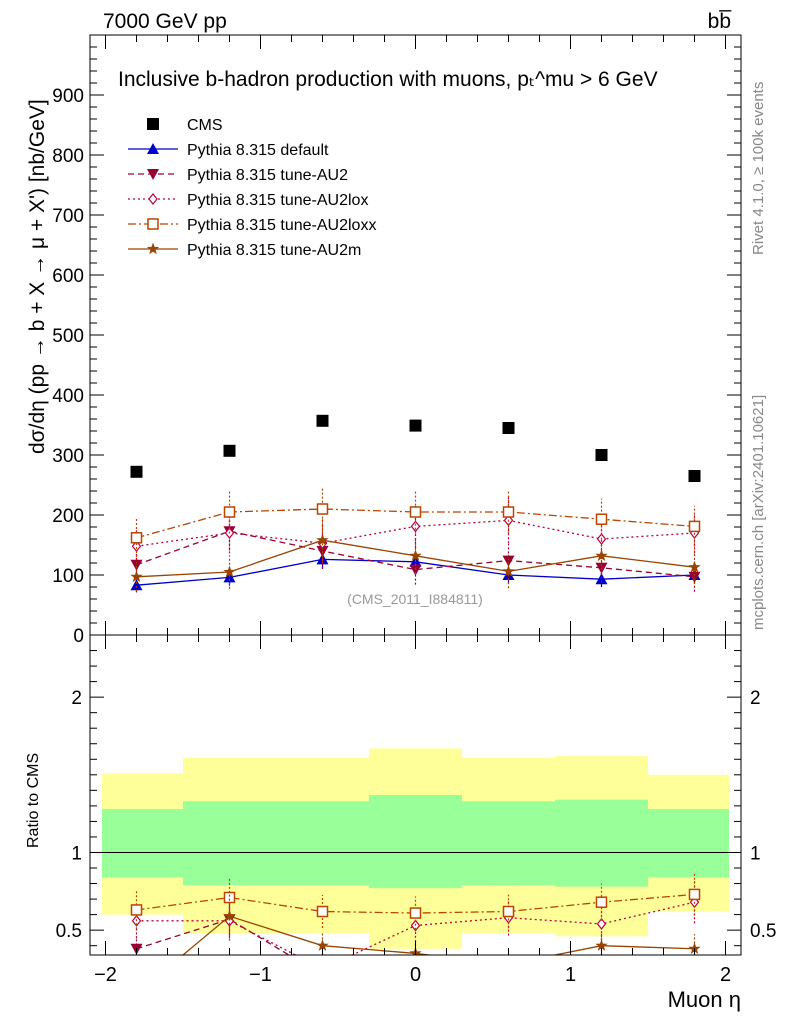 The image size is (786, 1024). What do you see at coordinates (763, 931) in the screenshot?
I see `ratio-ytick-label-right-0: 0.5` at bounding box center [763, 931].